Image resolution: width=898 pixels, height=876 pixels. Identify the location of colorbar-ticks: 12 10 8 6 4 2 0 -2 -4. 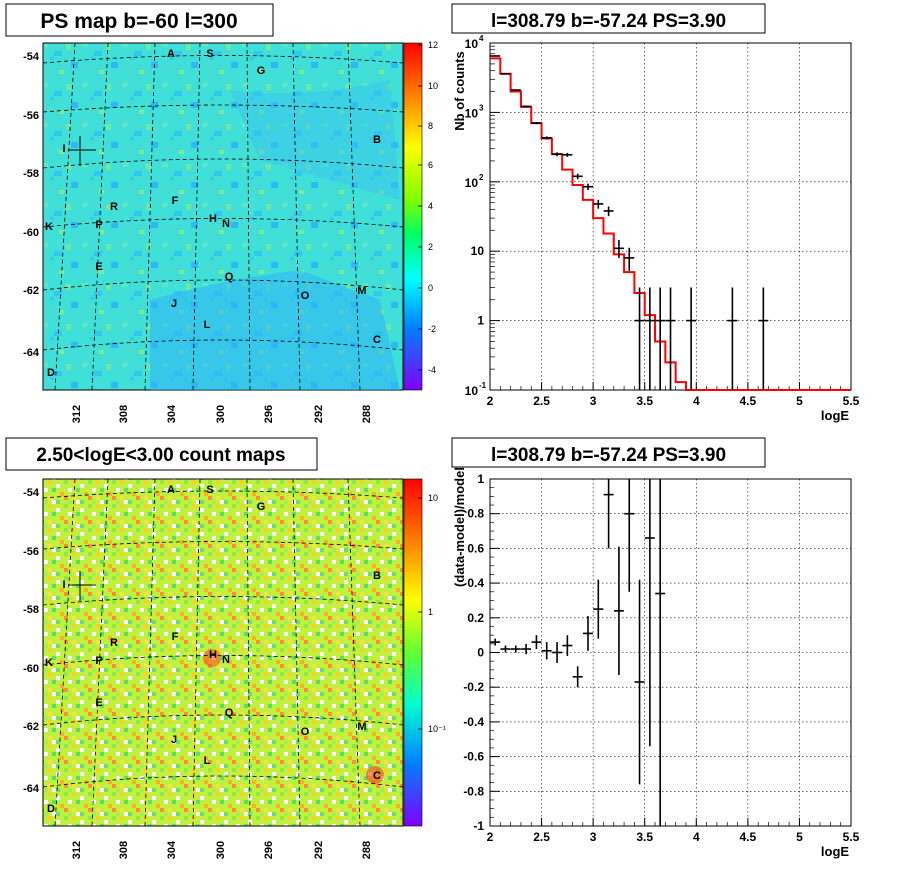
(428, 207).